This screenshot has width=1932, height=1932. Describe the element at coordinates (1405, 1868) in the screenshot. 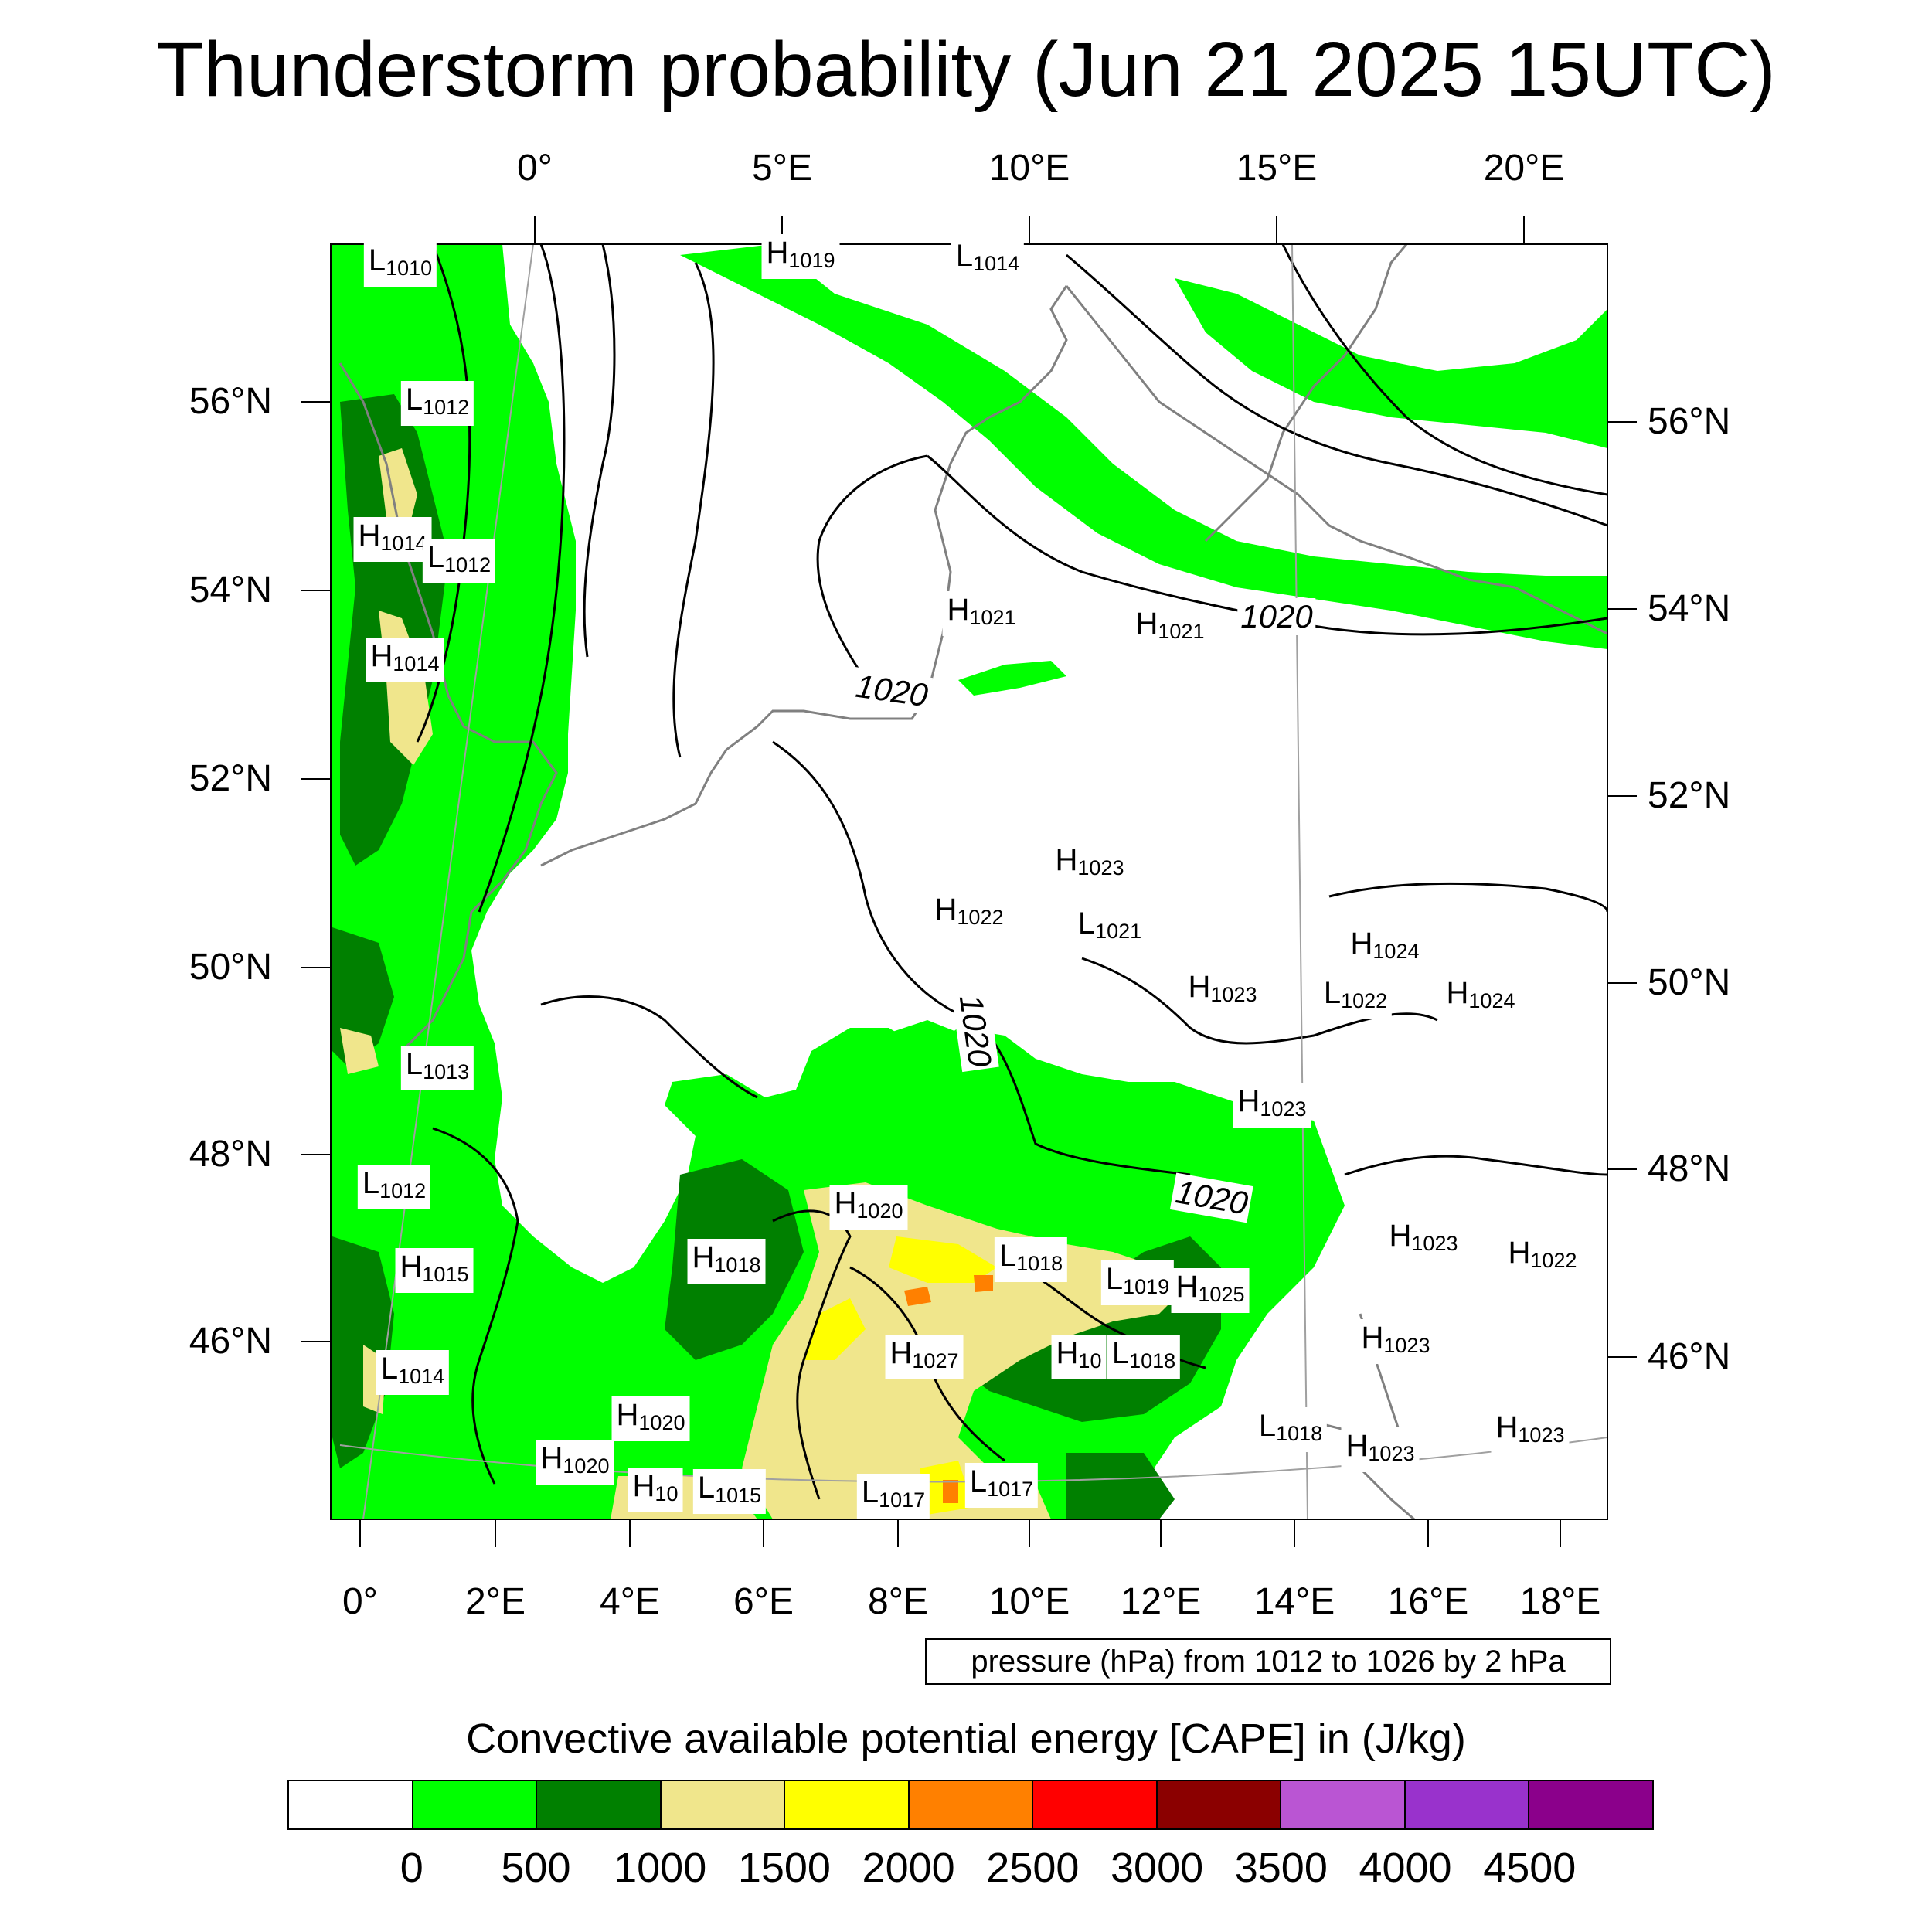

I see `colorbar-tick-label: 4000` at that location.